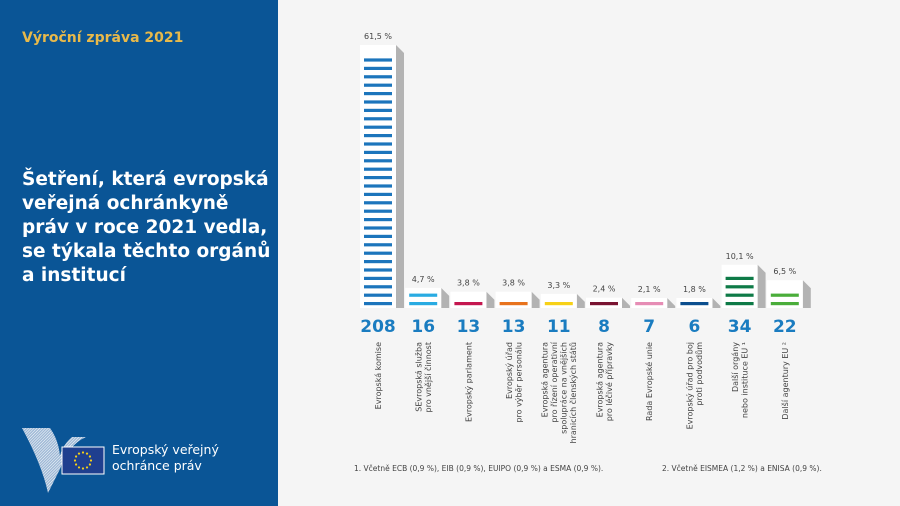 This screenshot has width=900, height=506. What do you see at coordinates (740, 256) in the screenshot?
I see `data-label: 10,1 %` at bounding box center [740, 256].